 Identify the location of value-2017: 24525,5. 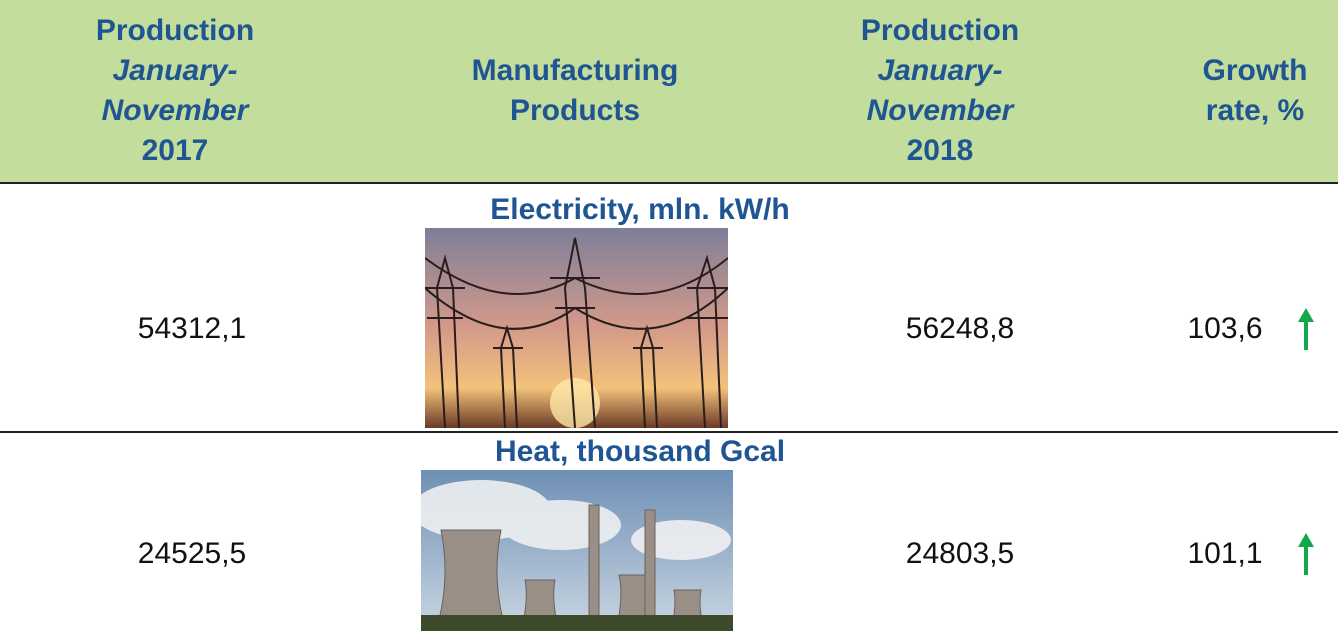
(192, 553).